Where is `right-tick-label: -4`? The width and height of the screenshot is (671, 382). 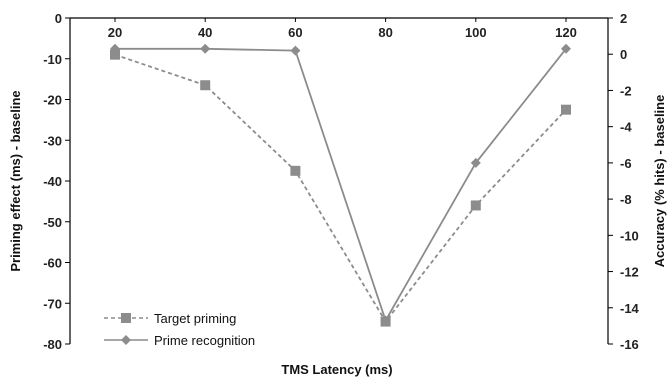
right-tick-label: -4 is located at coordinates (626, 127).